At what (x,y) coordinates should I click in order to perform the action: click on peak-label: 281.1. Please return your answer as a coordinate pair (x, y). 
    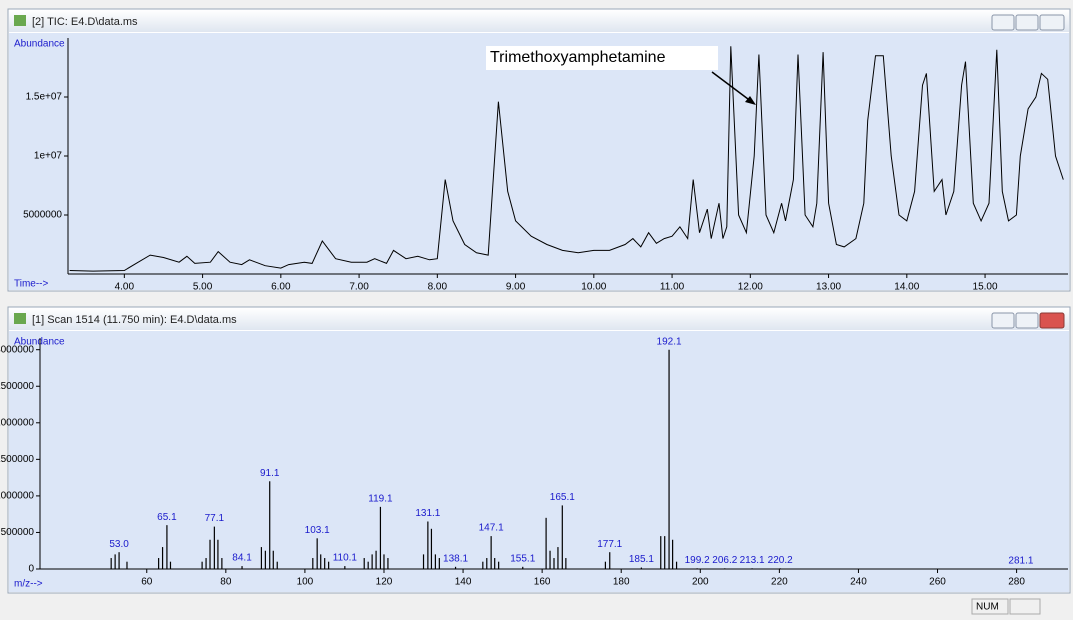
    Looking at the image, I should click on (1020, 560).